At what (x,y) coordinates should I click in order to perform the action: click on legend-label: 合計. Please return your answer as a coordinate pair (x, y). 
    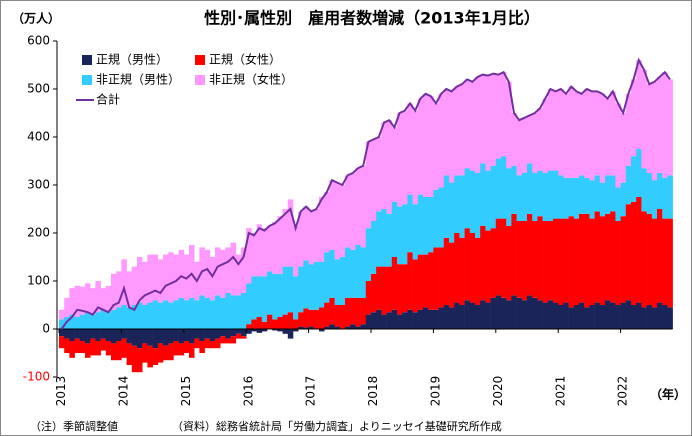
    Looking at the image, I should click on (108, 99).